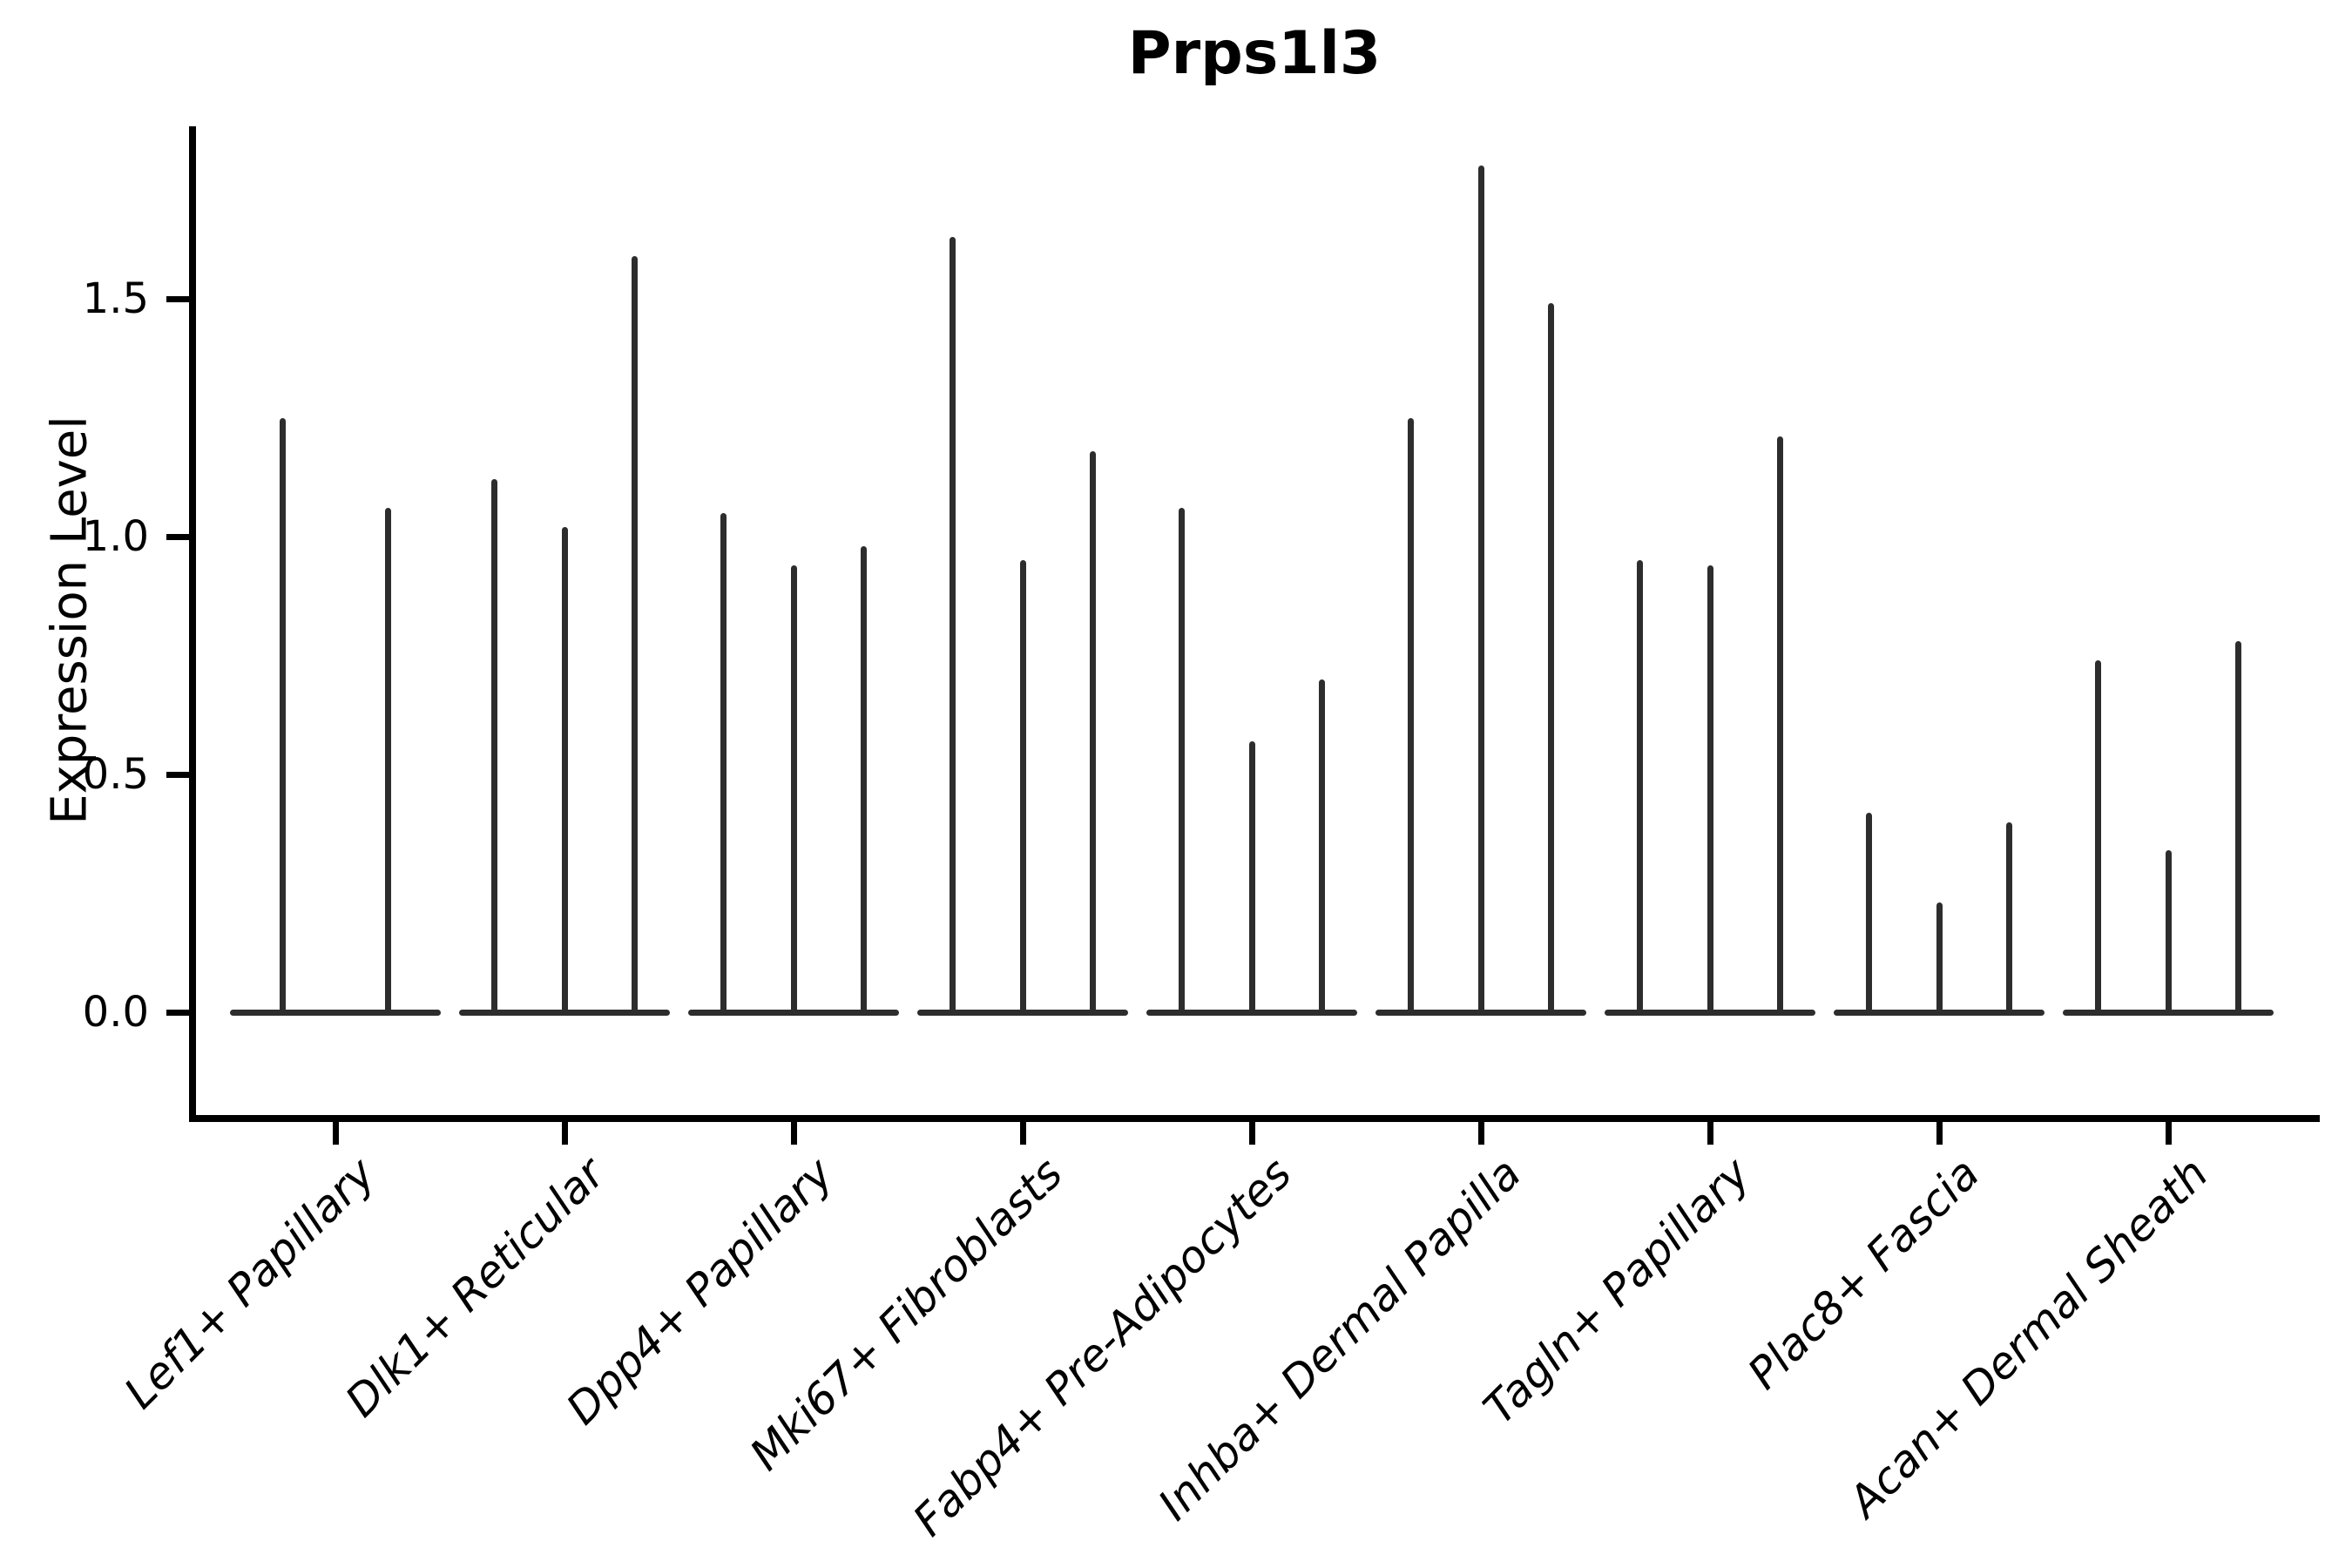  I want to click on x-tick-label: Inhba+ Dermal Papilla, so click(1339, 1339).